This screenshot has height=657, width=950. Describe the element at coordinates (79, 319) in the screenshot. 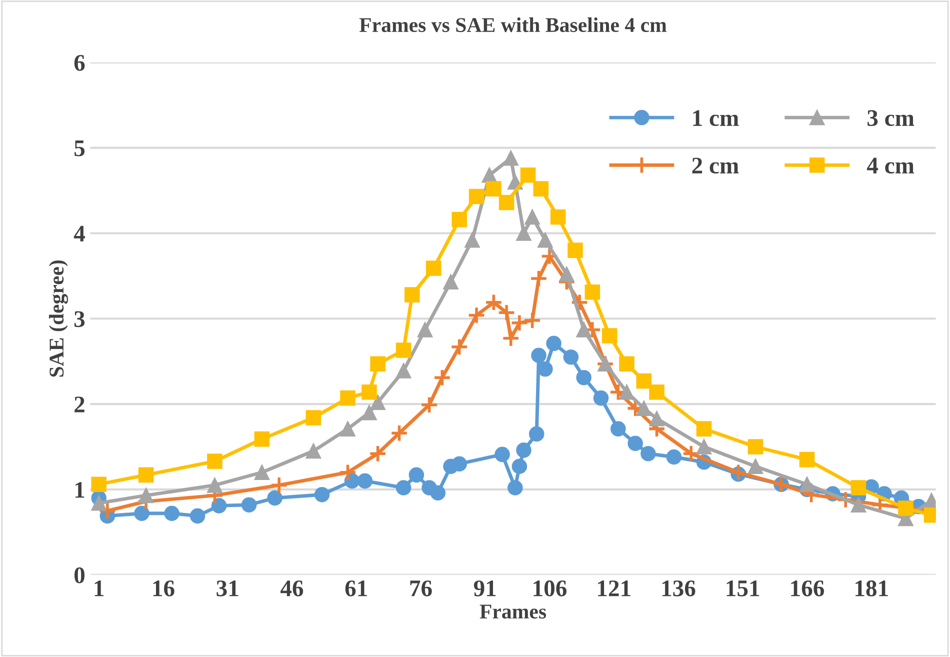

I see `y-tick-label: 3` at that location.